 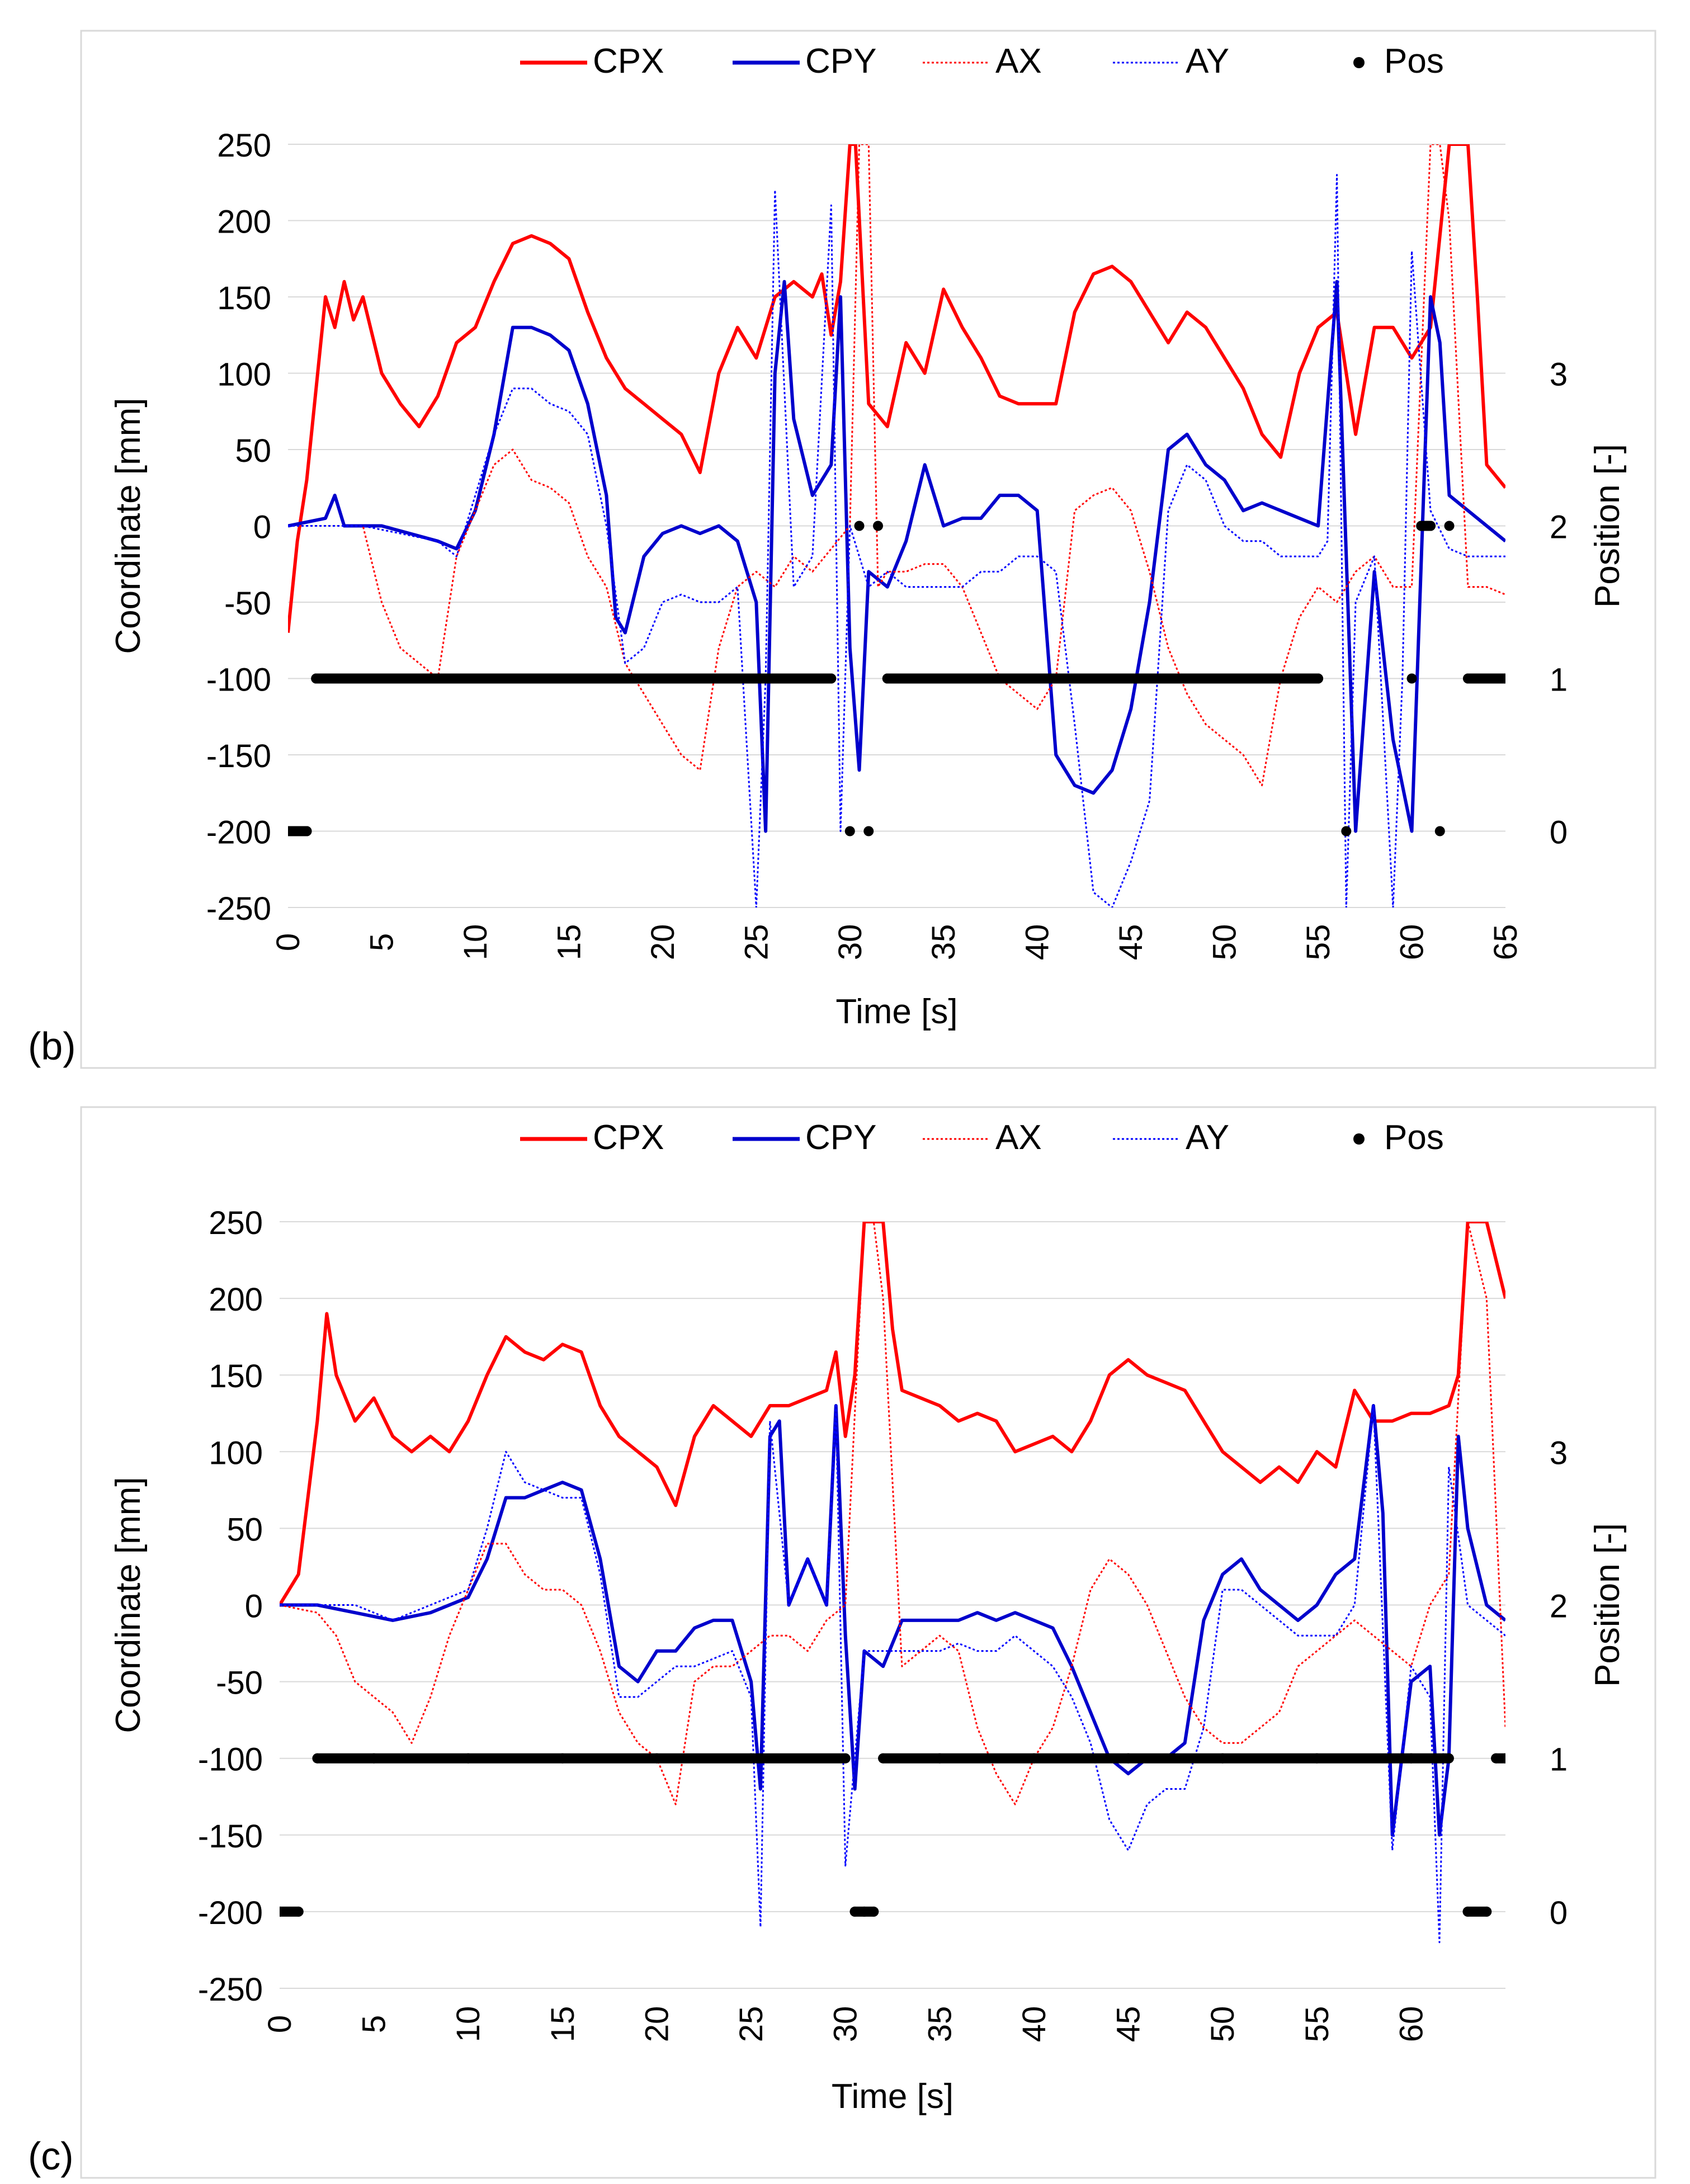 I want to click on y-tick-label: 200, so click(x=236, y=1300).